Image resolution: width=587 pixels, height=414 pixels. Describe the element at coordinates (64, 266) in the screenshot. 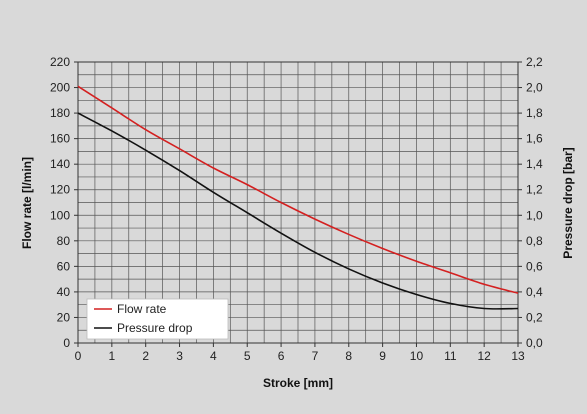

I see `y-left-tick-label: 60` at that location.